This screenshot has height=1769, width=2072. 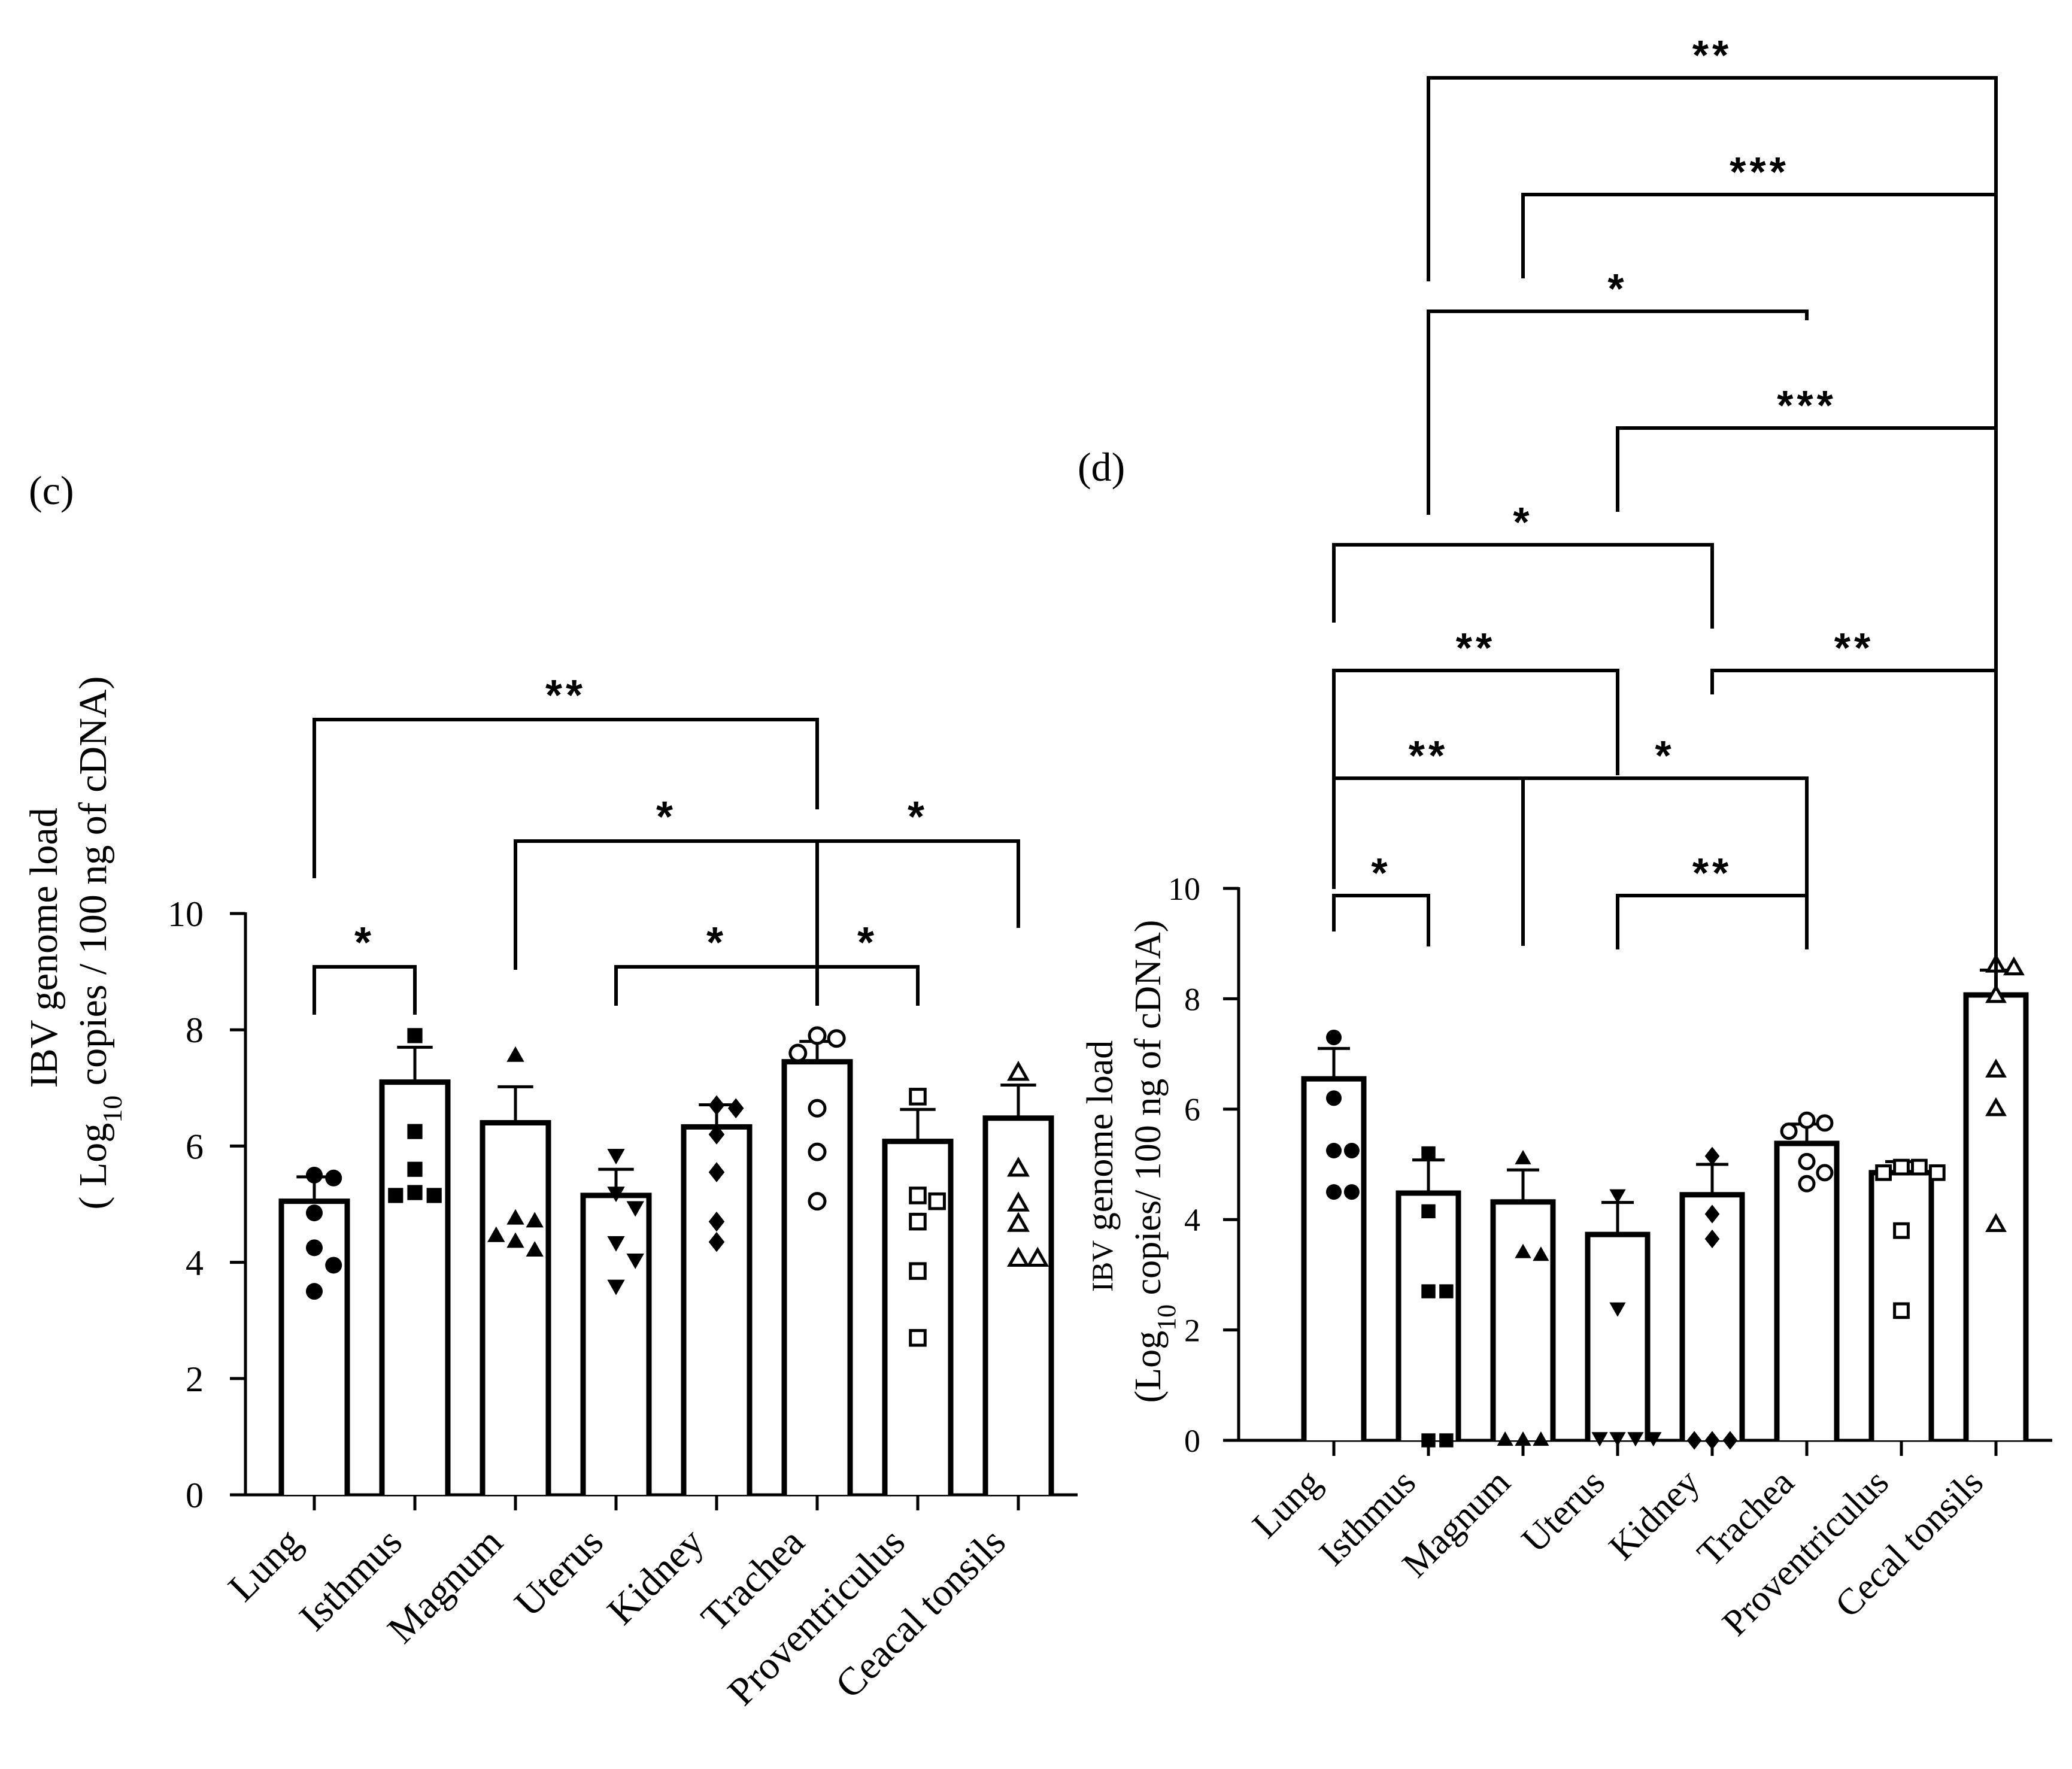 I want to click on y-tick-label-c: 4, so click(x=195, y=1263).